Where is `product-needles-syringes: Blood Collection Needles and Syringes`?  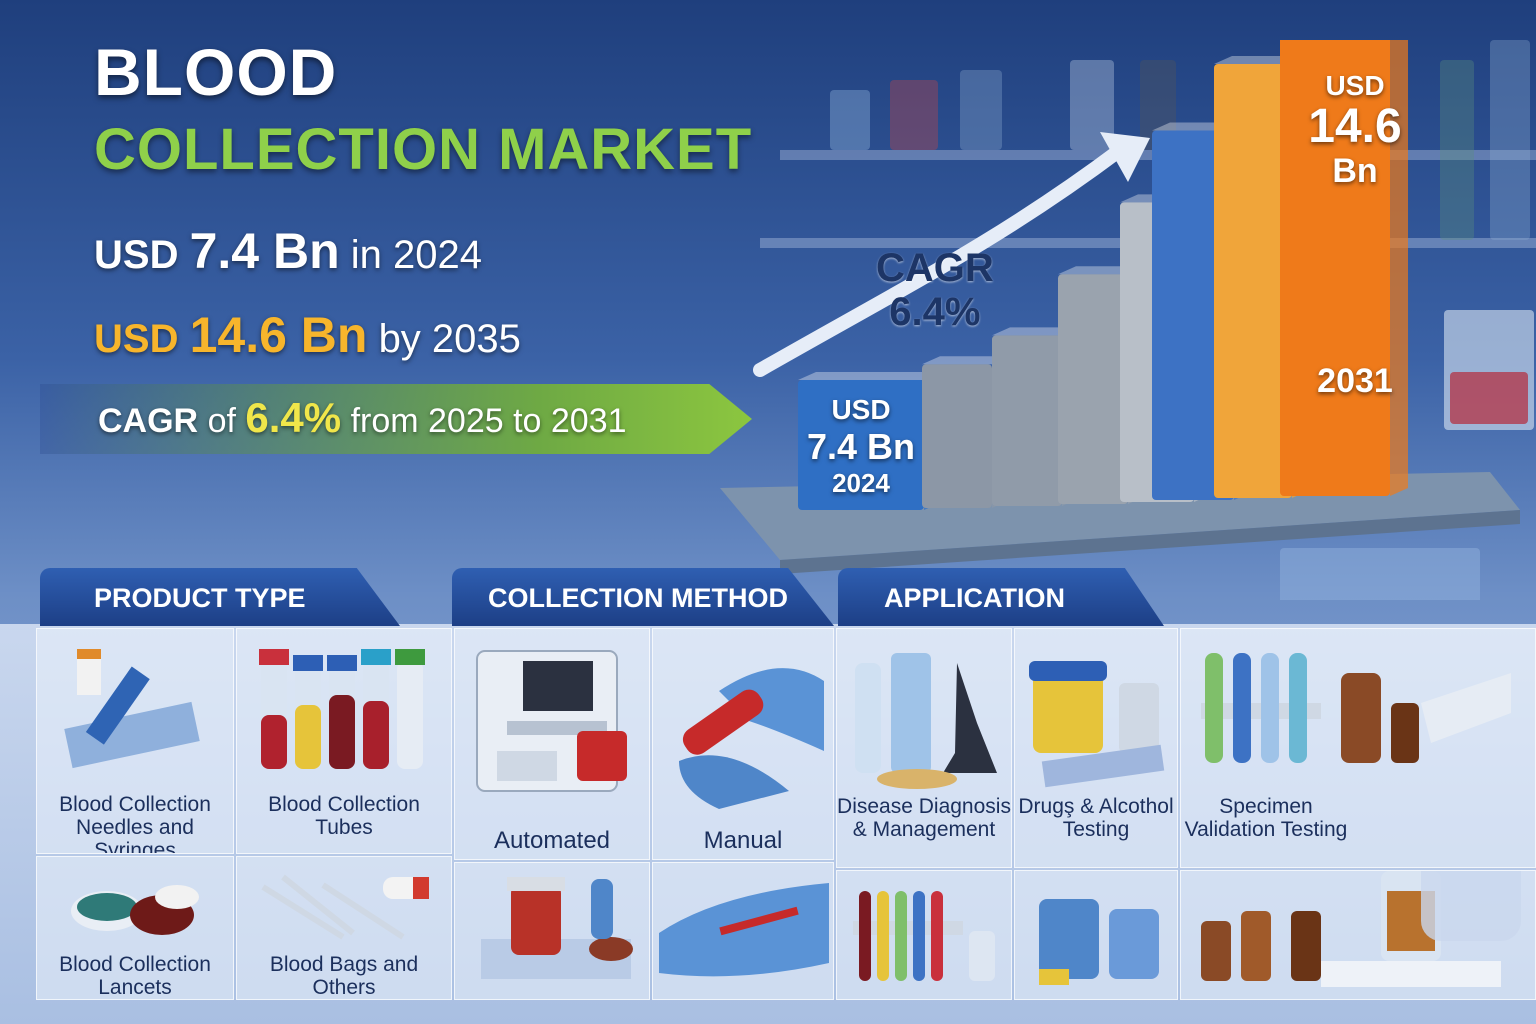
product-needles-syringes: Blood Collection Needles and Syringes is located at coordinates (135, 741).